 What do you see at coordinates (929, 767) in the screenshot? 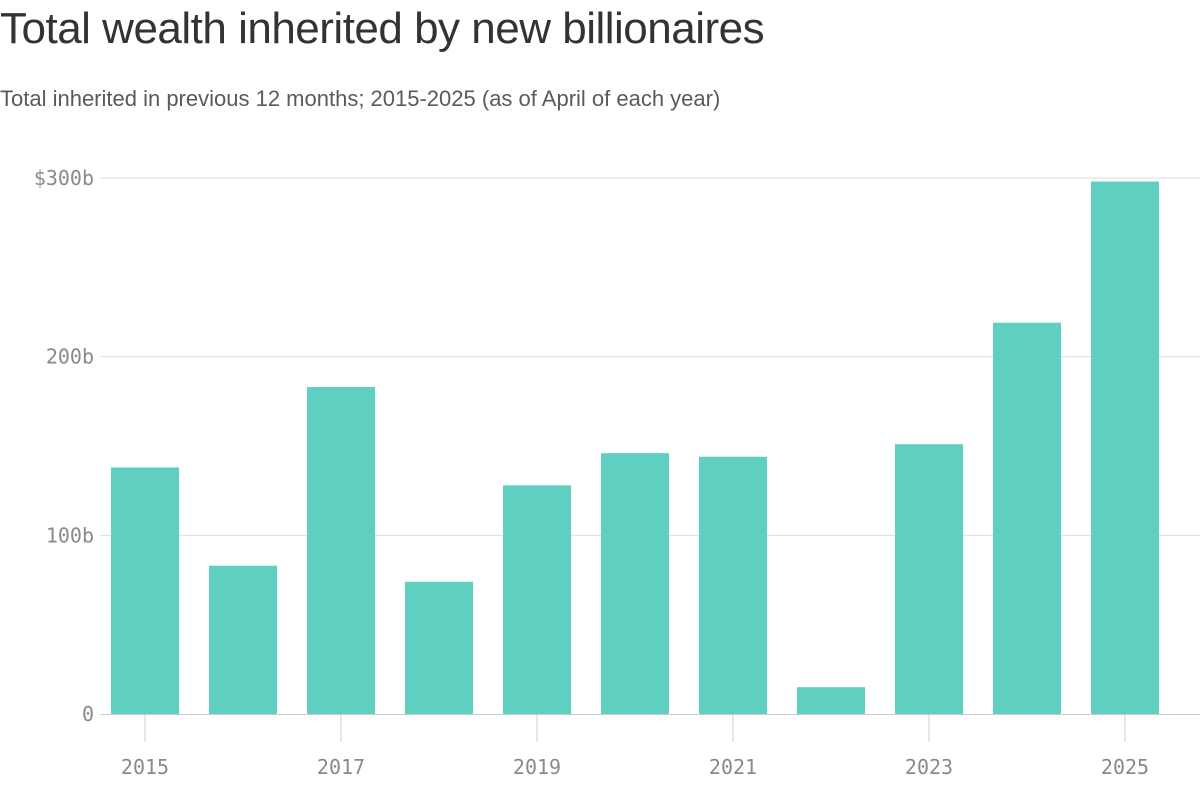
I see `x-tick-label: 2023` at bounding box center [929, 767].